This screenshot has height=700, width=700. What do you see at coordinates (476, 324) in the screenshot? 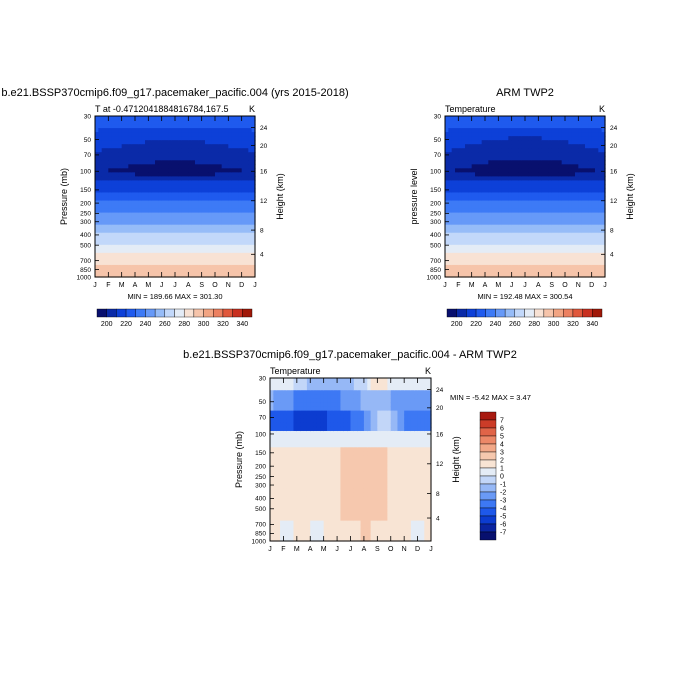
I see `colorbar-label: 220` at bounding box center [476, 324].